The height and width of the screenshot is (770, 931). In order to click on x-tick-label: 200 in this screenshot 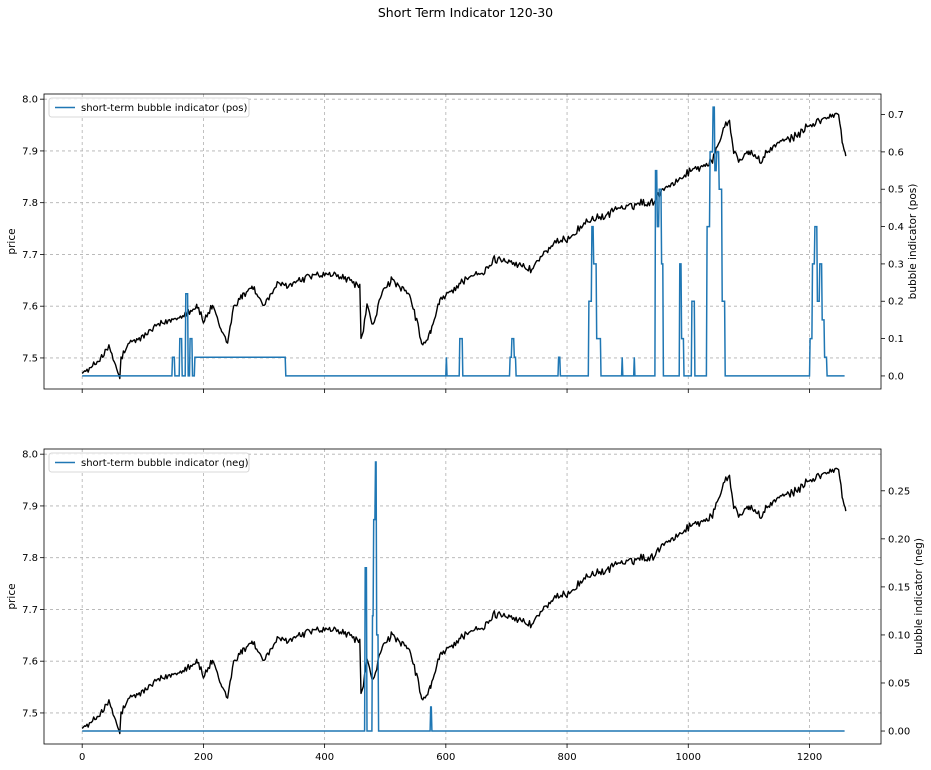, I will do `click(203, 757)`.